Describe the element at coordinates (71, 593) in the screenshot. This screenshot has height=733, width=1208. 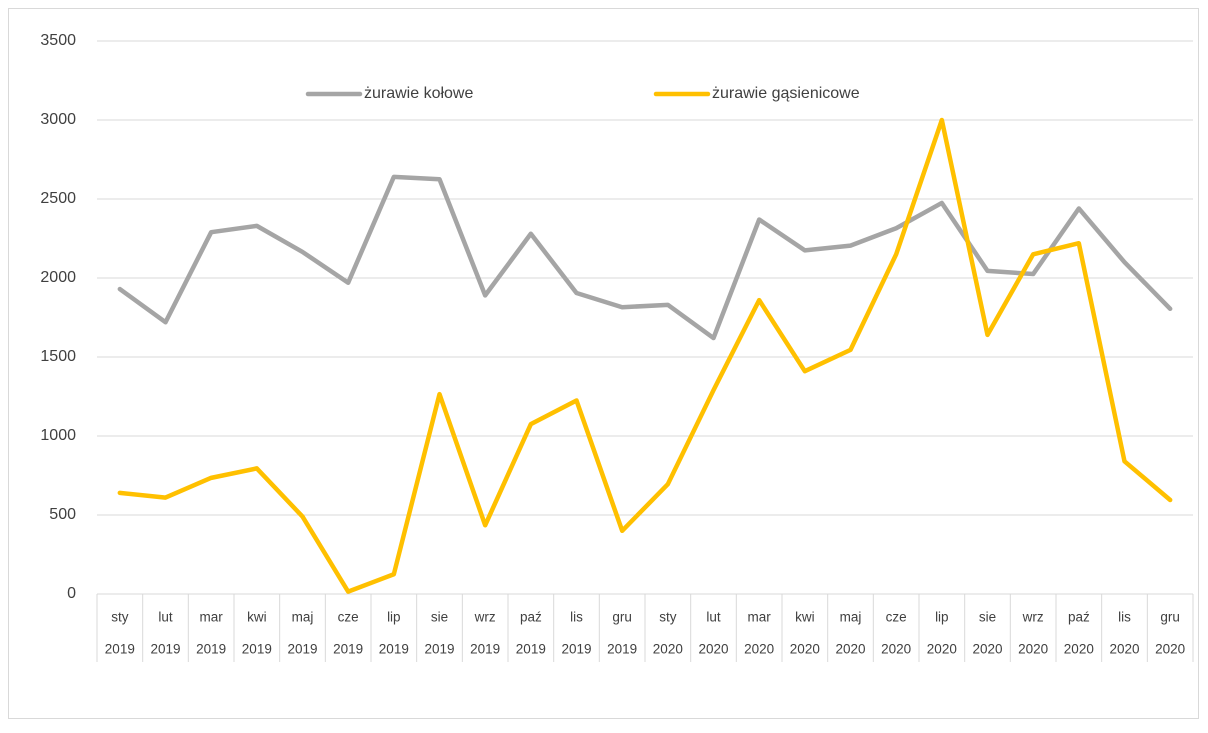
I see `y-tick-label: 0` at that location.